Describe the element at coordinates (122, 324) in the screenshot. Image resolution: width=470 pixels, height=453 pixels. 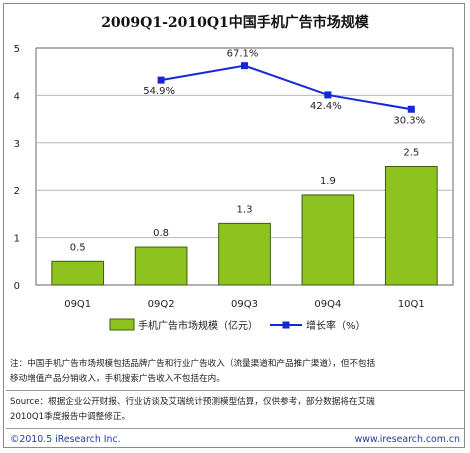
I see `legend-swatch-bar` at that location.